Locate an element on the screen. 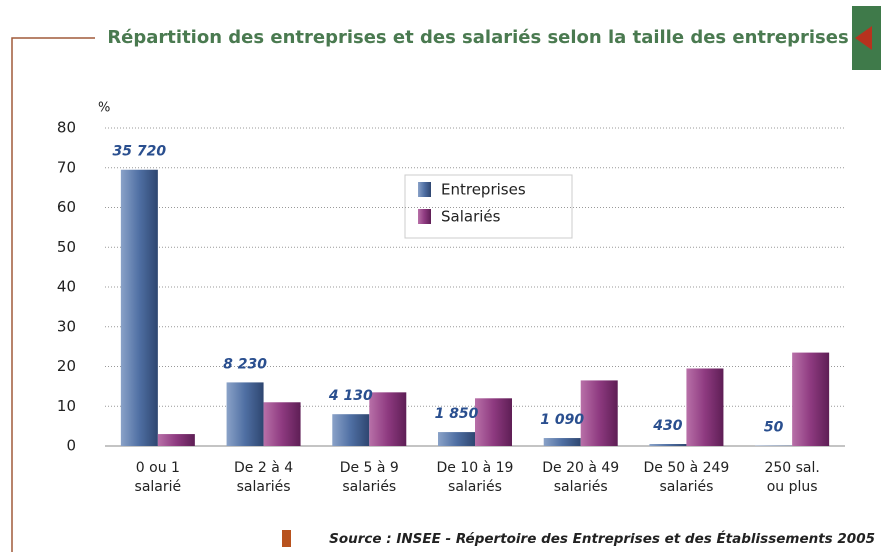  bar-annotation: 35 720 is located at coordinates (140, 152).